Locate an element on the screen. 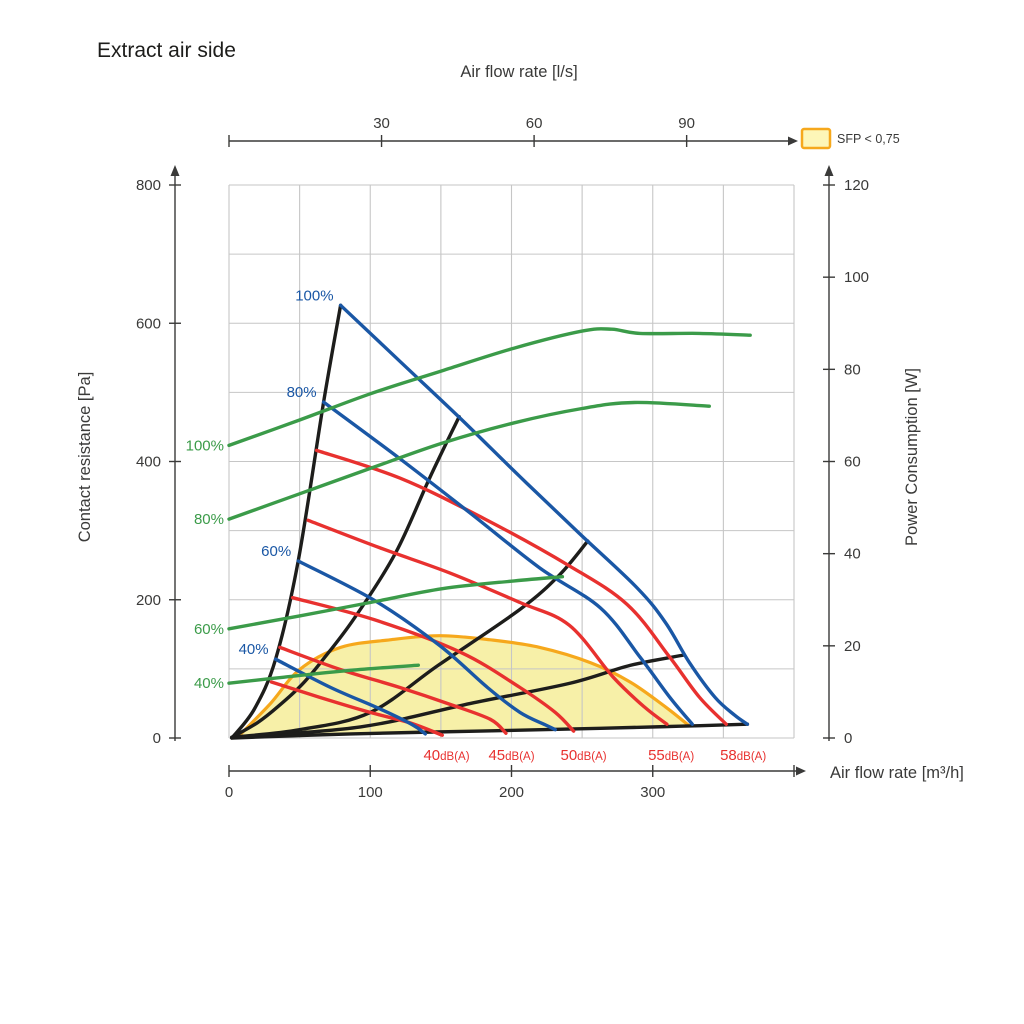 Image resolution: width=1024 pixels, height=1024 pixels. page-title: Extract air side is located at coordinates (166, 50).